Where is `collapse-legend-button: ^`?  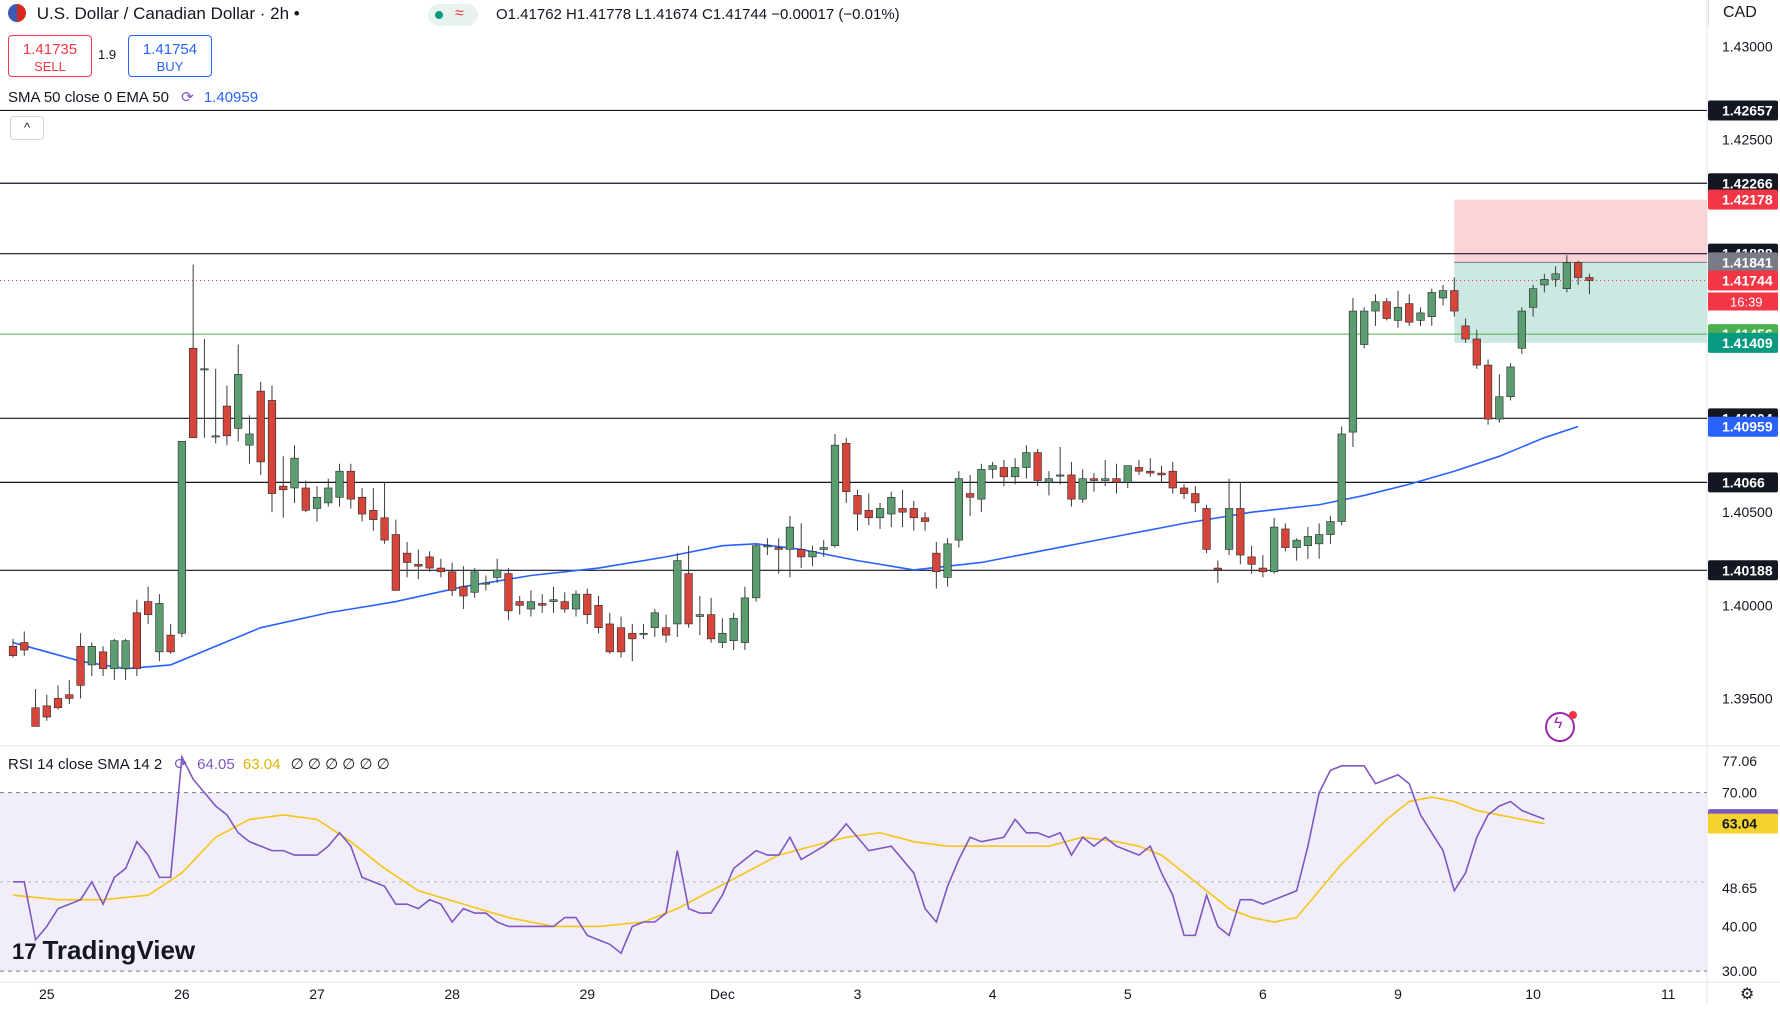 collapse-legend-button: ^ is located at coordinates (27, 128).